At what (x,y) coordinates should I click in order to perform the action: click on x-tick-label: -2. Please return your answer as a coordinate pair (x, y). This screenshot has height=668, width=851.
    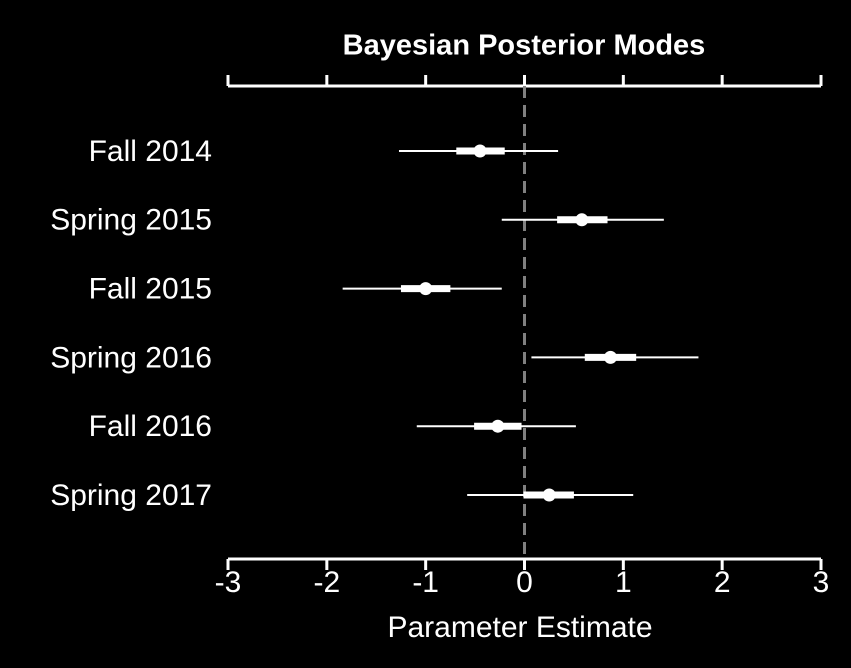
    Looking at the image, I should click on (326, 582).